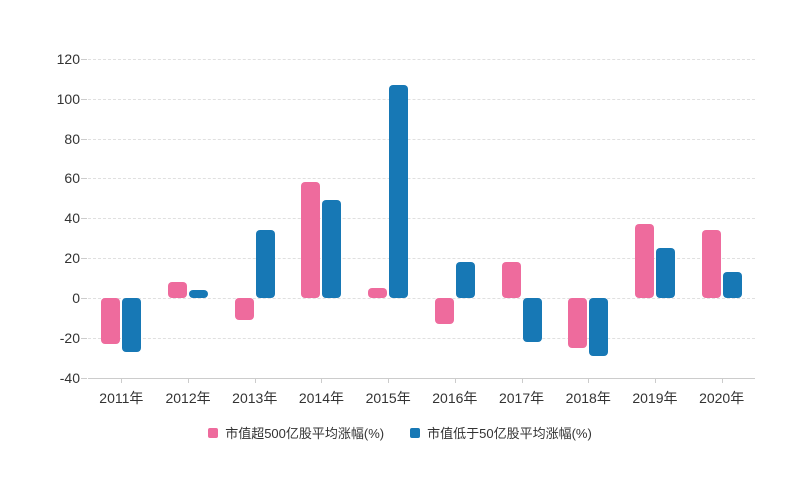  What do you see at coordinates (111, 320) in the screenshot?
I see `bar-large-cap-2011年` at bounding box center [111, 320].